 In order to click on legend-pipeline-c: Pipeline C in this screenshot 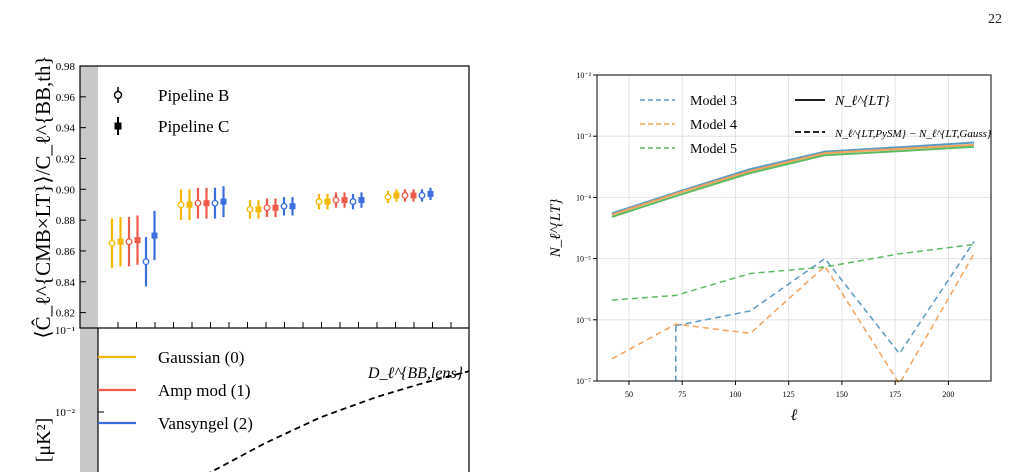, I will do `click(193, 126)`.